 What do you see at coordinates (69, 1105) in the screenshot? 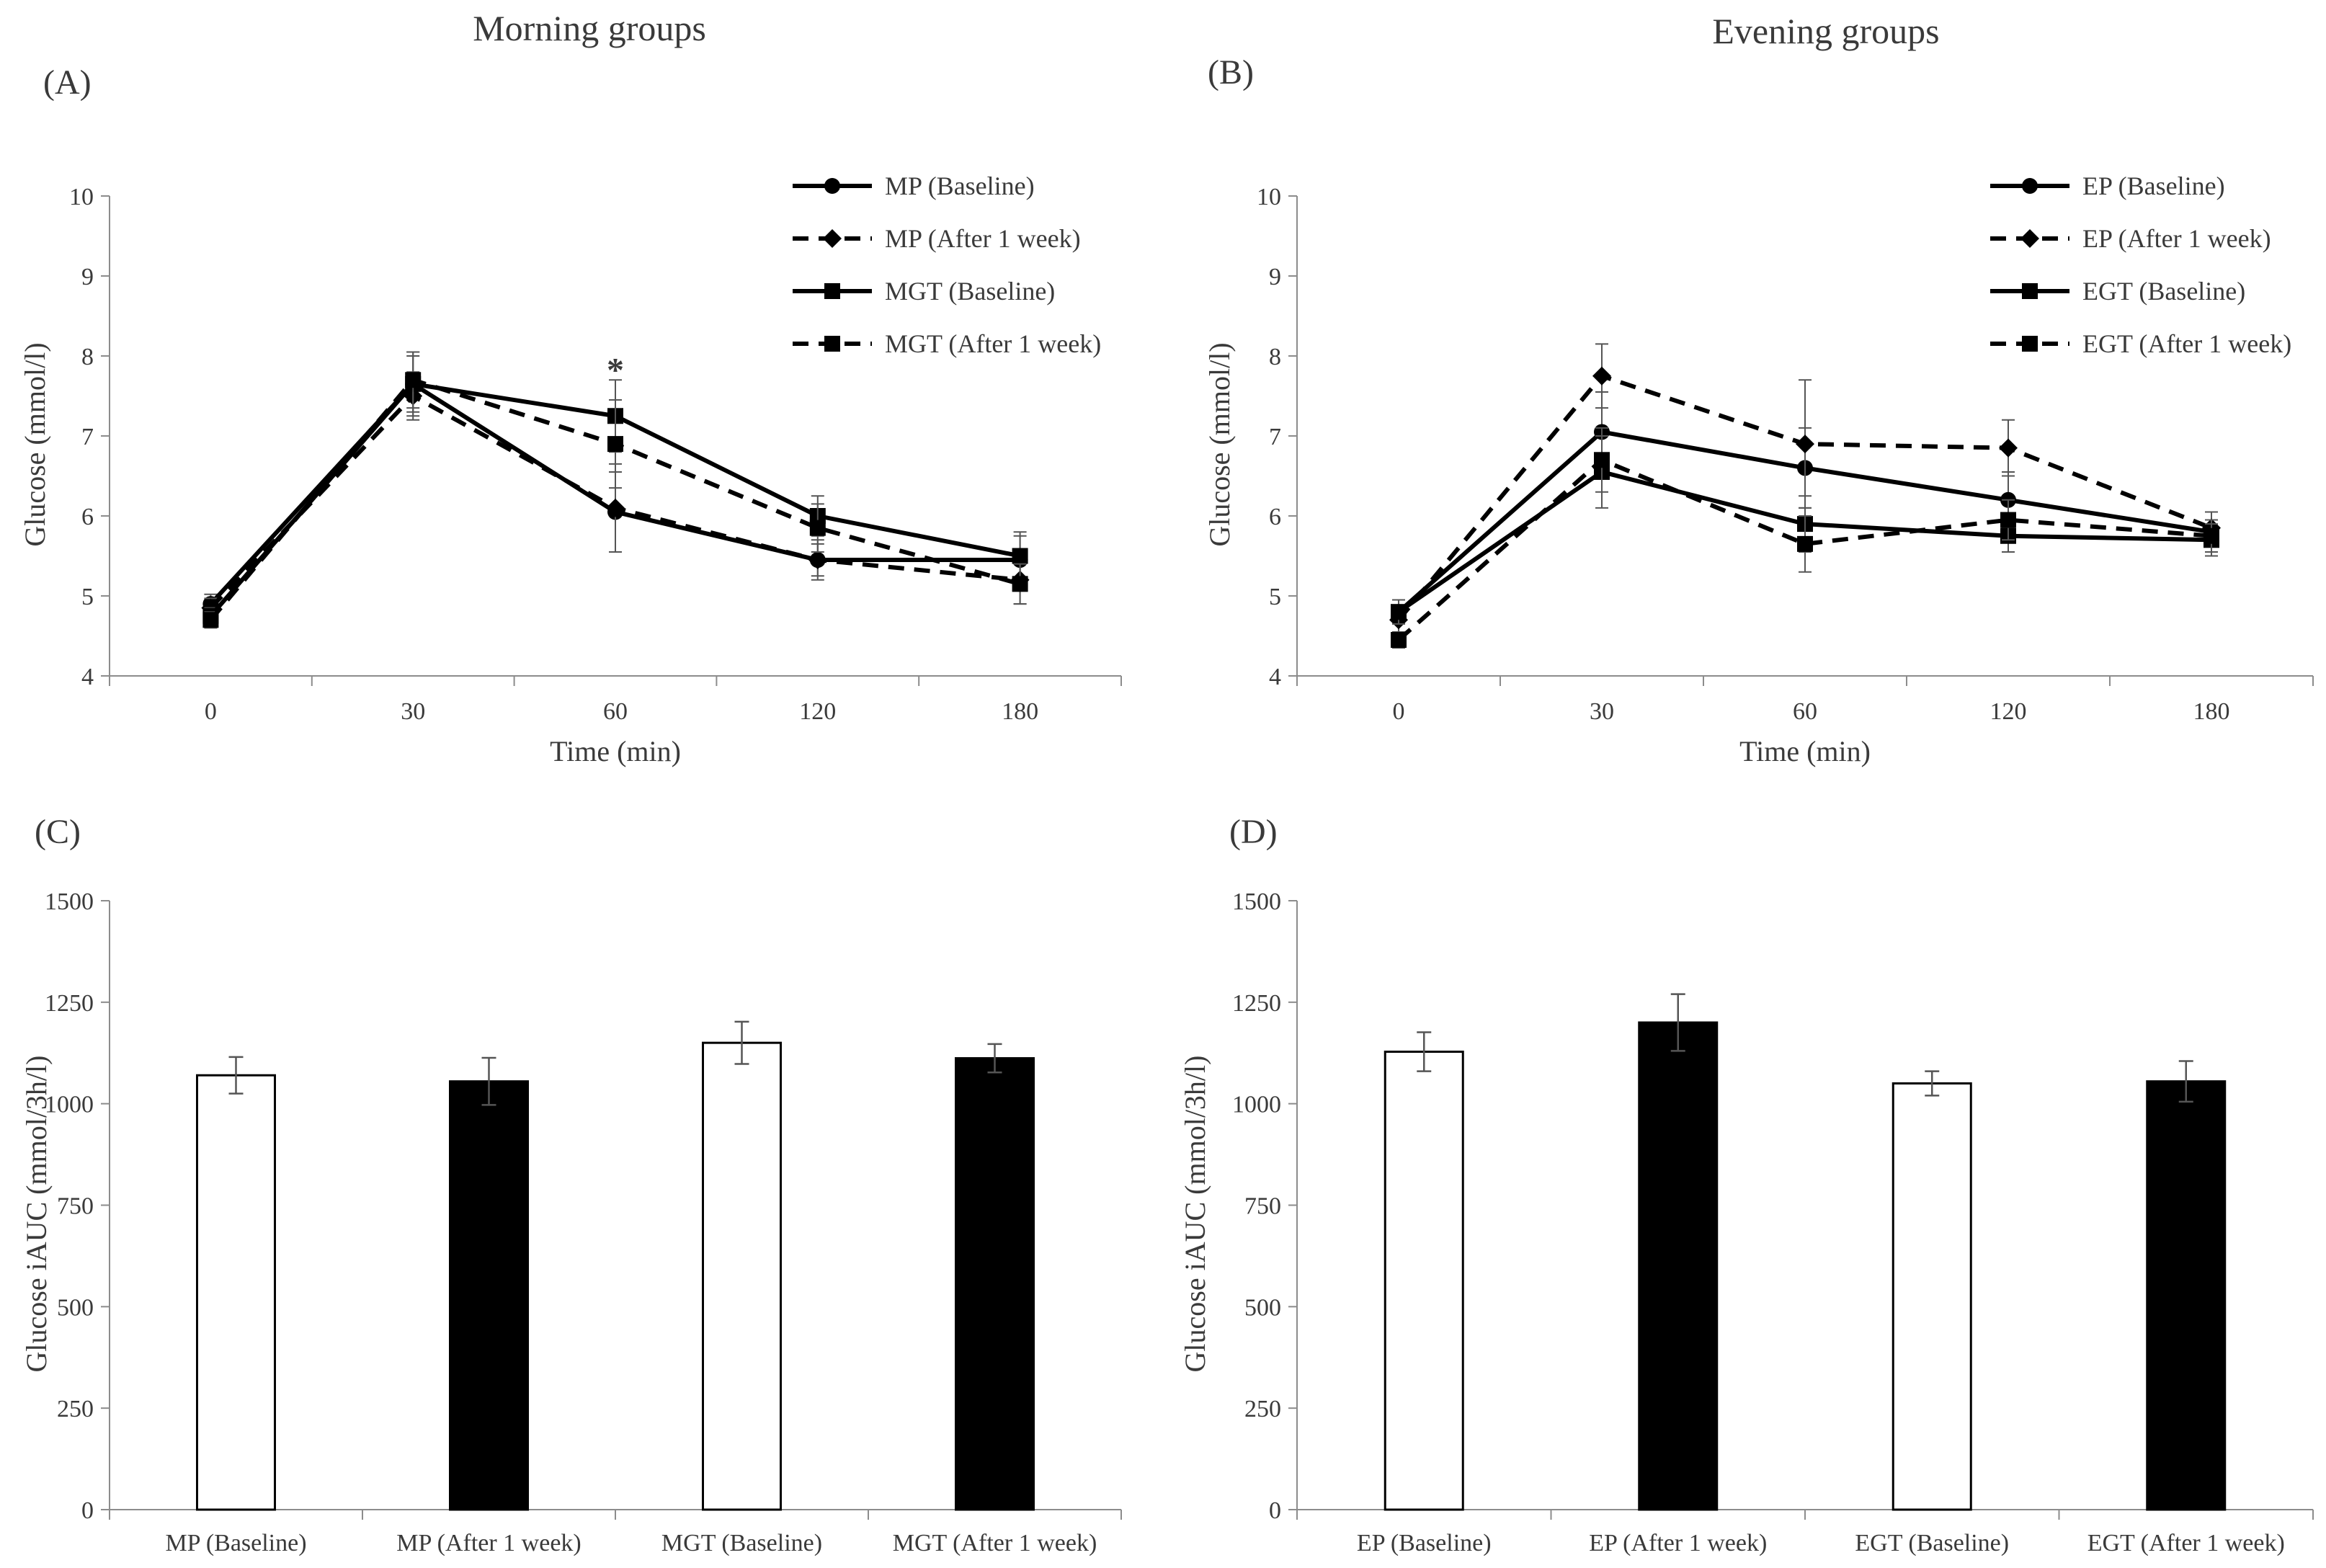
I see `y-tick-label: 1000` at bounding box center [69, 1105].